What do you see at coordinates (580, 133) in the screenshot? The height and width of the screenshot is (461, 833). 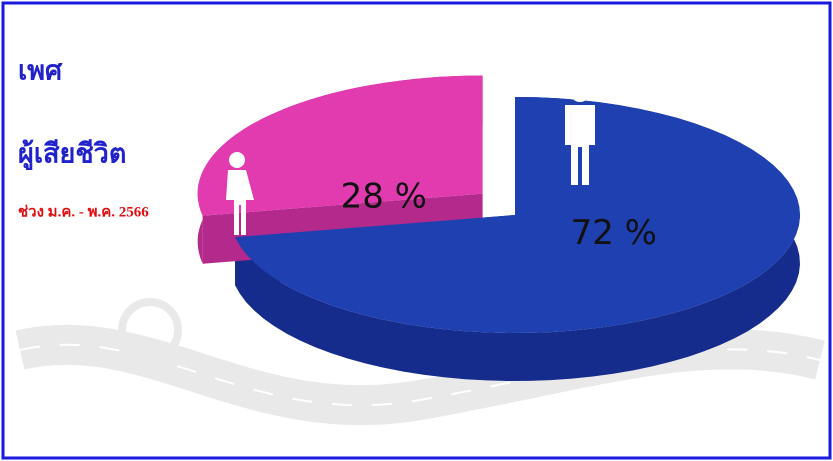 I see `male-icon` at bounding box center [580, 133].